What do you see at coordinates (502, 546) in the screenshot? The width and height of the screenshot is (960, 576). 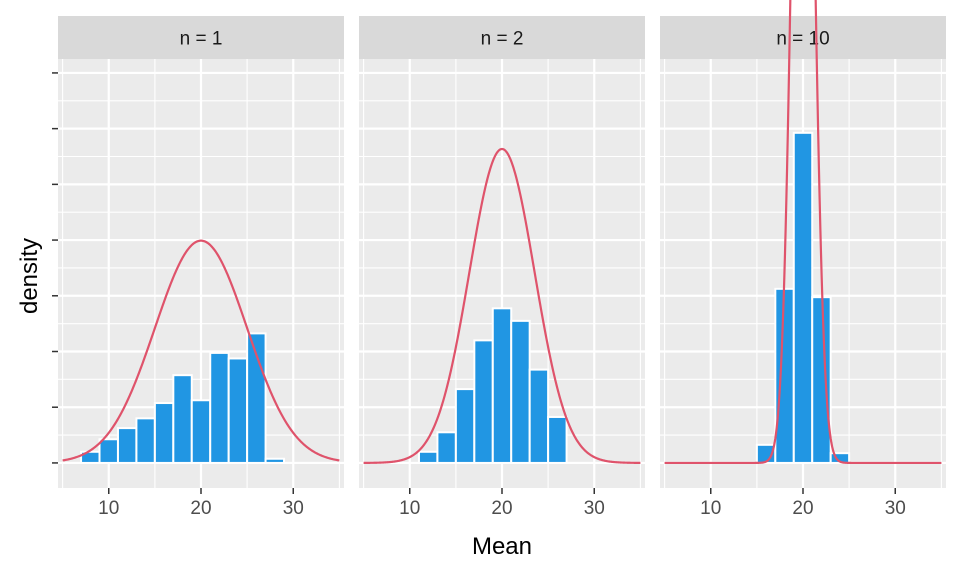 I see `x-axis-title: Mean` at bounding box center [502, 546].